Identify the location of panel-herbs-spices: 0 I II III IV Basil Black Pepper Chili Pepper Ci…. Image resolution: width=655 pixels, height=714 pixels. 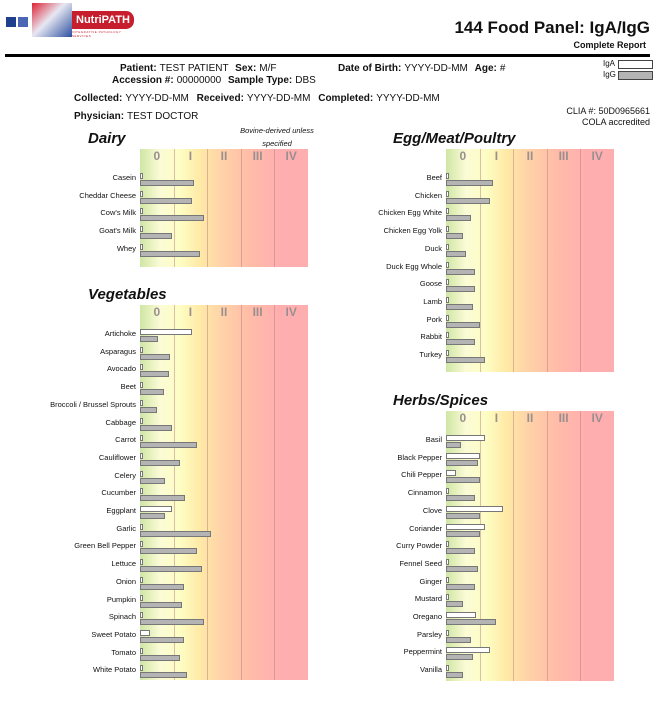
(505, 546).